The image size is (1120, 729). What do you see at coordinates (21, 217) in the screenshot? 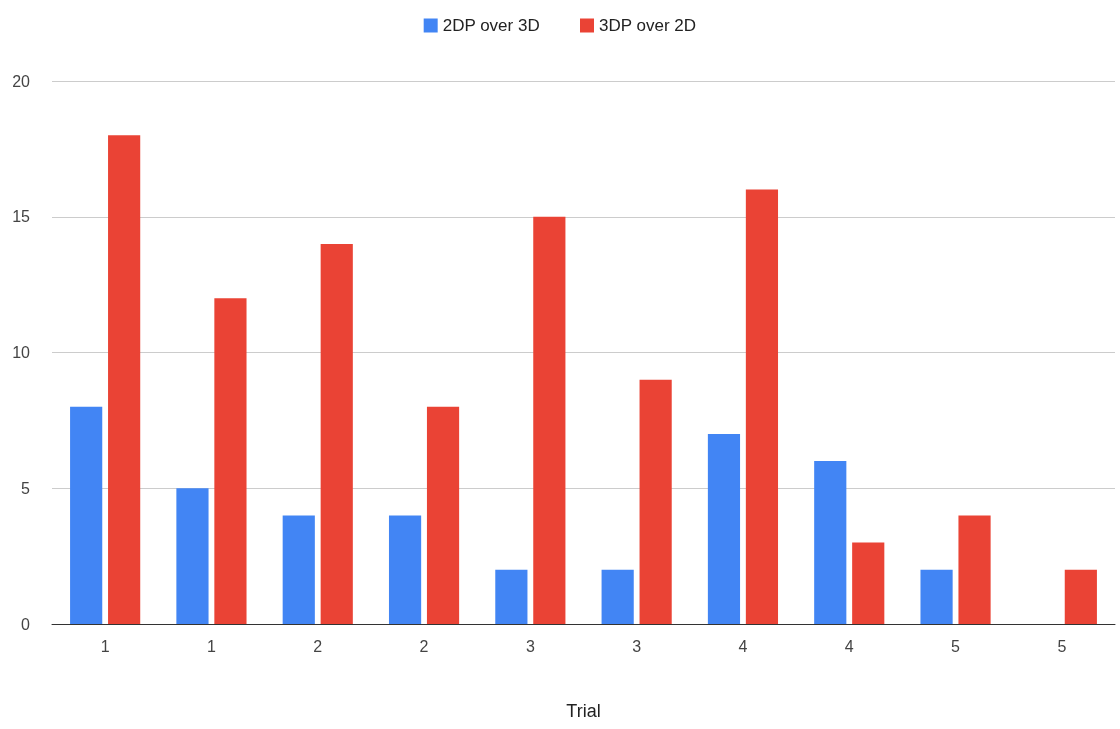
I see `y-tick-label: 15` at bounding box center [21, 217].